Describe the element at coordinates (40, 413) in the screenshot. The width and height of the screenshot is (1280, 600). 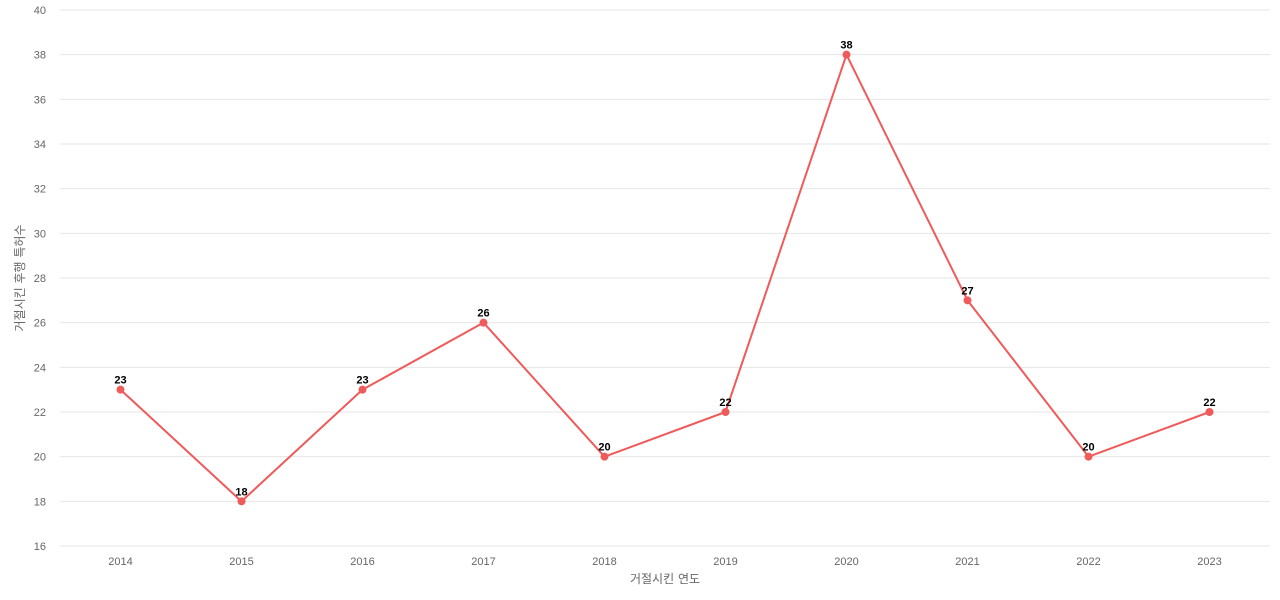
I see `y-tick-label: 22` at that location.